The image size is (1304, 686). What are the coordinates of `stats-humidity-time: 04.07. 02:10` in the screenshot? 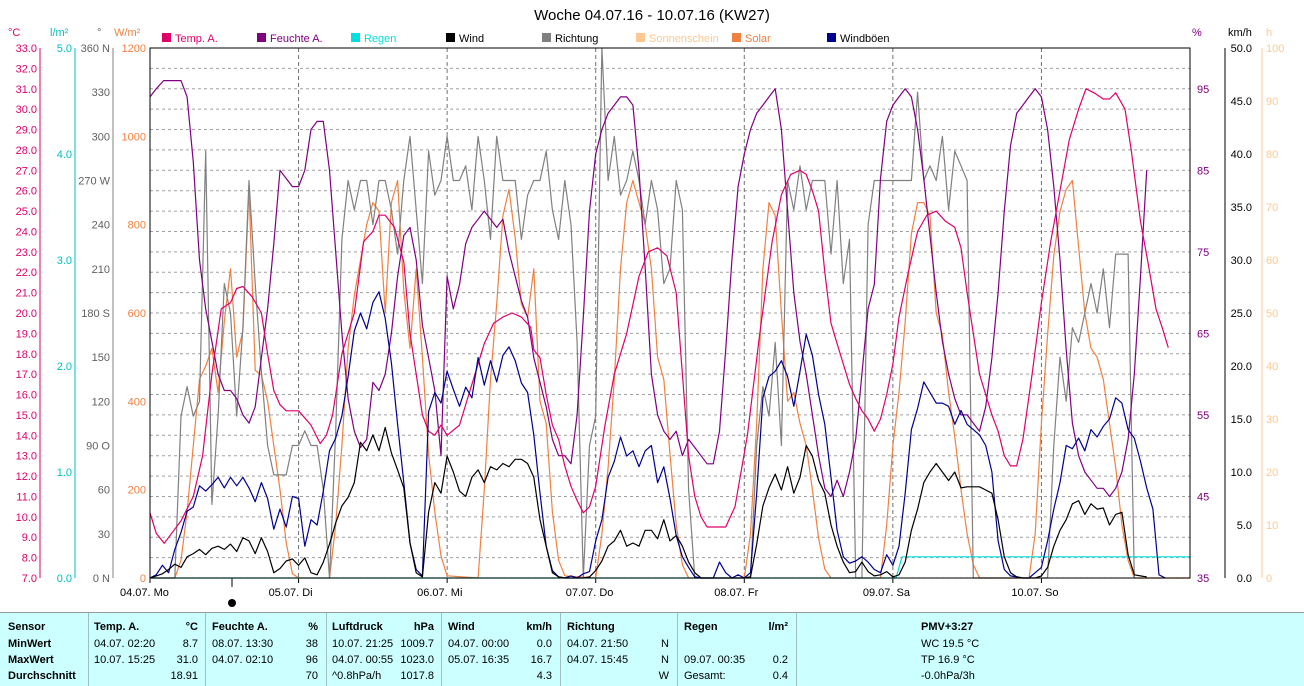 It's located at (243, 660).